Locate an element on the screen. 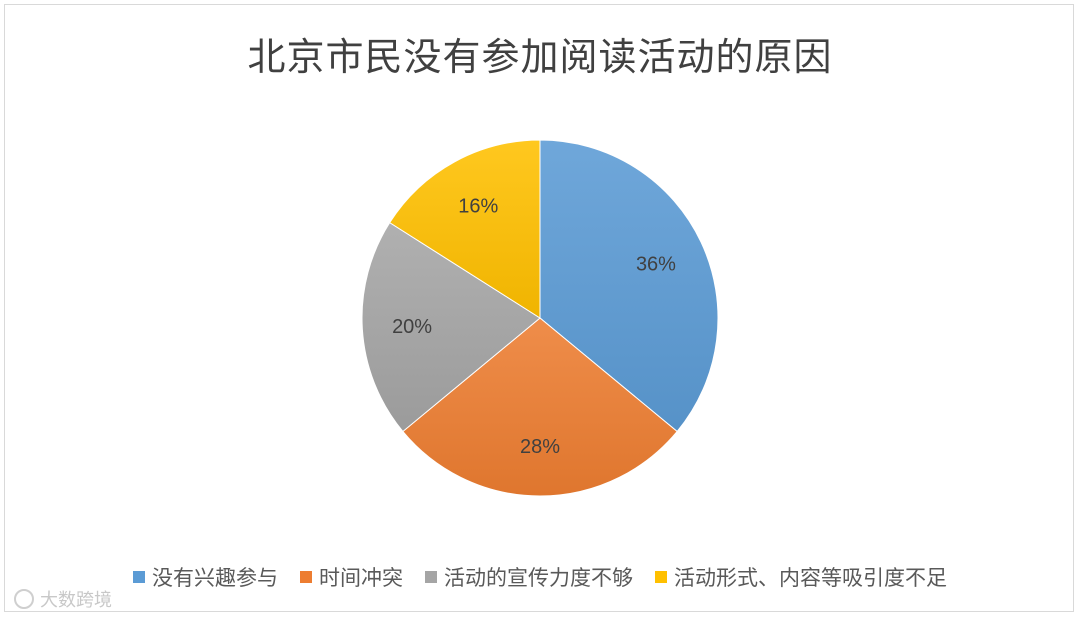 The image size is (1080, 618). chart-title: 北京市民没有参加阅读活动的原因 is located at coordinates (540, 57).